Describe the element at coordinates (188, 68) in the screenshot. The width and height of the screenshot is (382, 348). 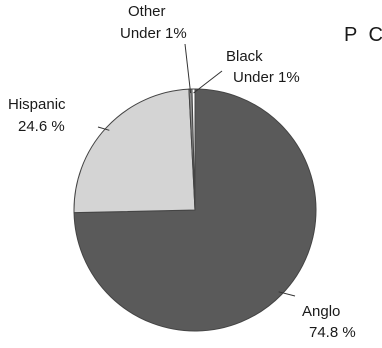
I see `leader-line-other` at that location.